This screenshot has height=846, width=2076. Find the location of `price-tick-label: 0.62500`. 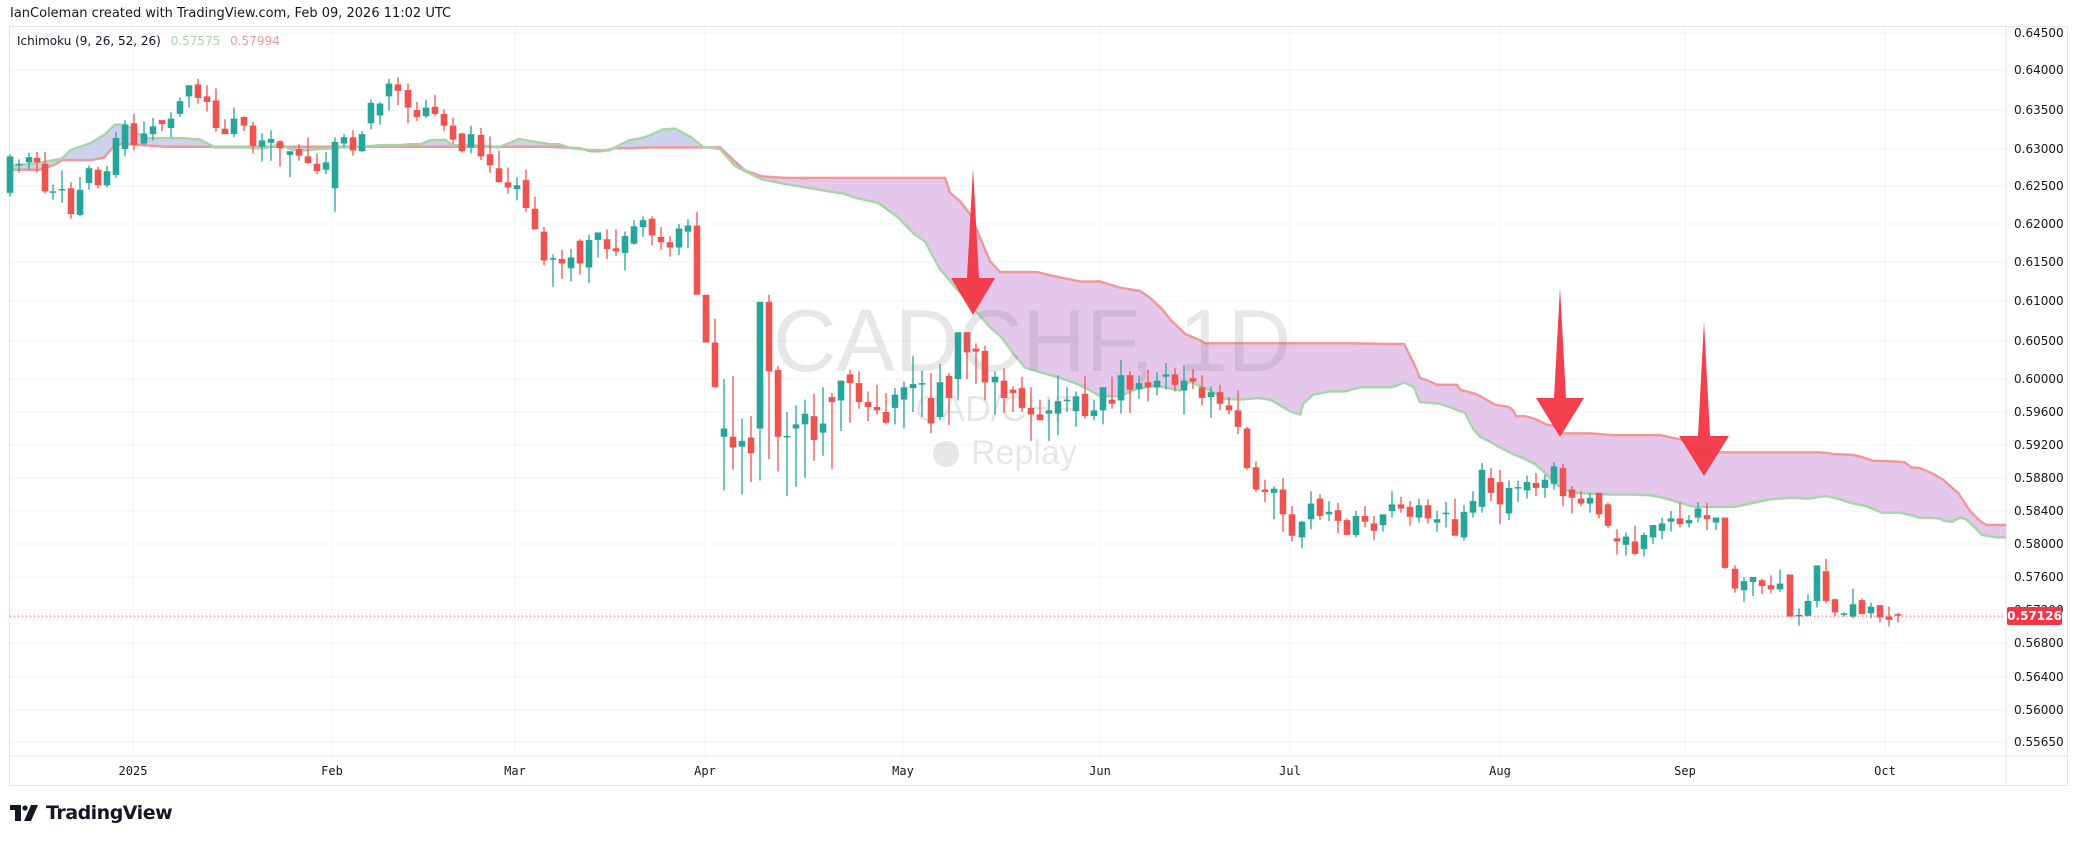

price-tick-label: 0.62500 is located at coordinates (2039, 186).